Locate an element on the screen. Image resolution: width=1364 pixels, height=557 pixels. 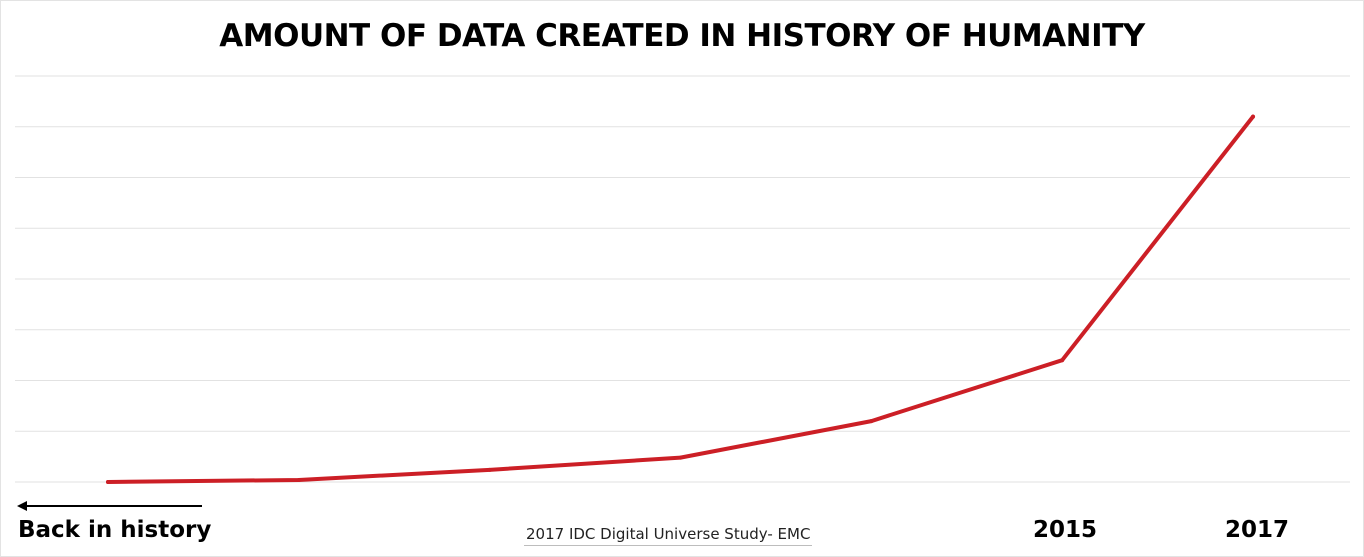
x-label-2017: 2017 is located at coordinates (1257, 530).